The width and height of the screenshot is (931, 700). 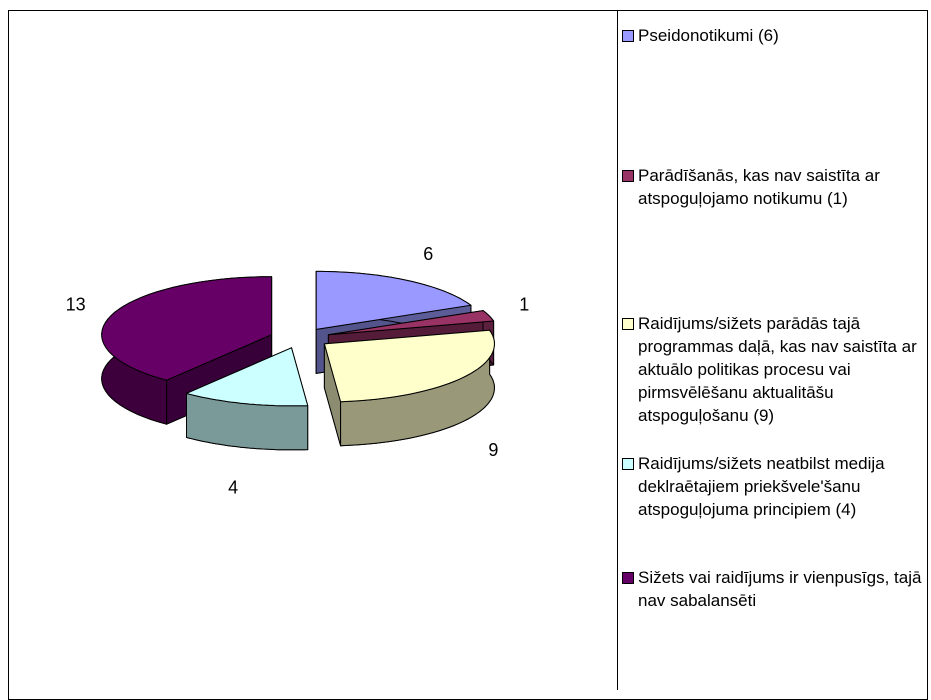 What do you see at coordinates (428, 254) in the screenshot?
I see `data-label: 6` at bounding box center [428, 254].